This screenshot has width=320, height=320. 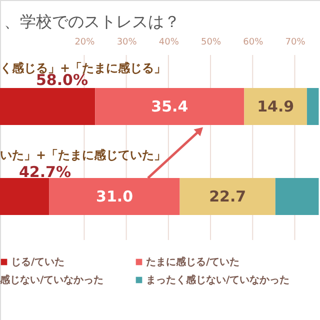 I want to click on chart-title: 、学校でのストレスは？, so click(x=92, y=21).